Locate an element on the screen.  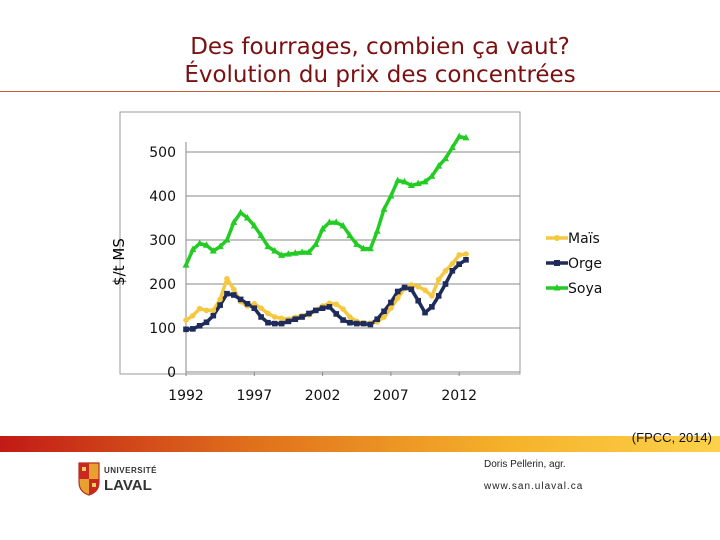
legend-marker-mas is located at coordinates (557, 238).